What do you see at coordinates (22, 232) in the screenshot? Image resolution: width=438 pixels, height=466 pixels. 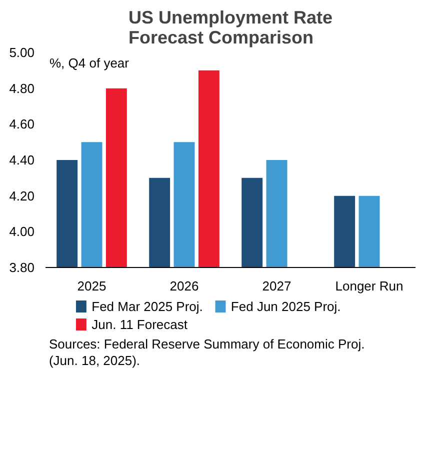 I see `y-tick-label: 4.00` at bounding box center [22, 232].